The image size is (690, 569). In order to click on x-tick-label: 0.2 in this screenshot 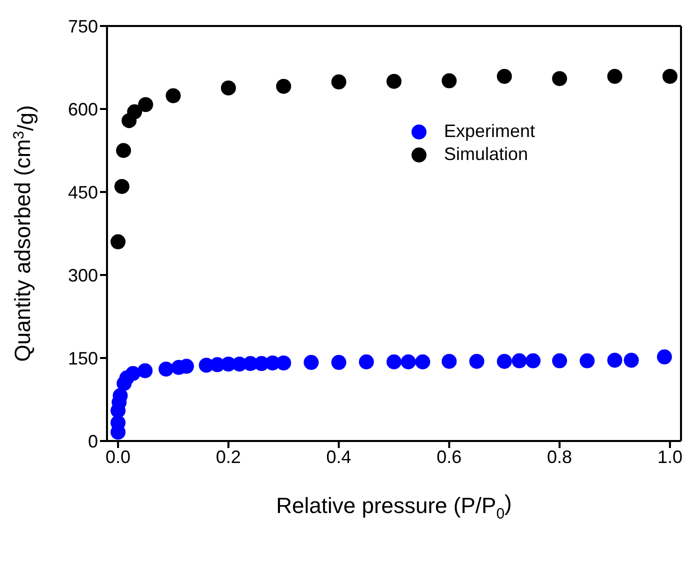, I will do `click(228, 456)`.